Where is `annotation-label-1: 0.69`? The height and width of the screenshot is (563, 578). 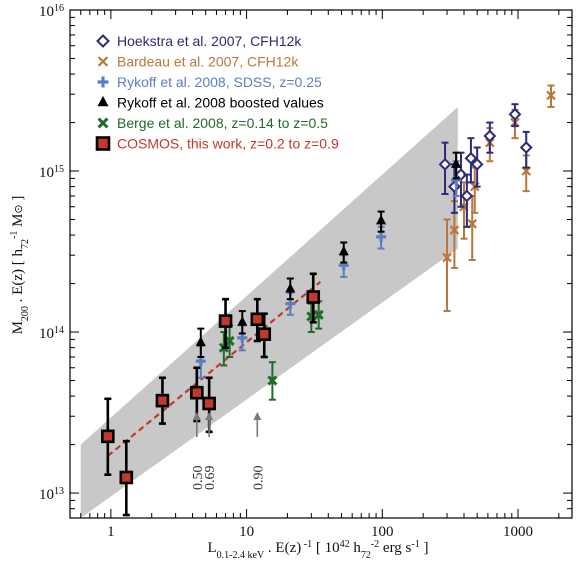
annotation-label-1: 0.69 is located at coordinates (210, 478).